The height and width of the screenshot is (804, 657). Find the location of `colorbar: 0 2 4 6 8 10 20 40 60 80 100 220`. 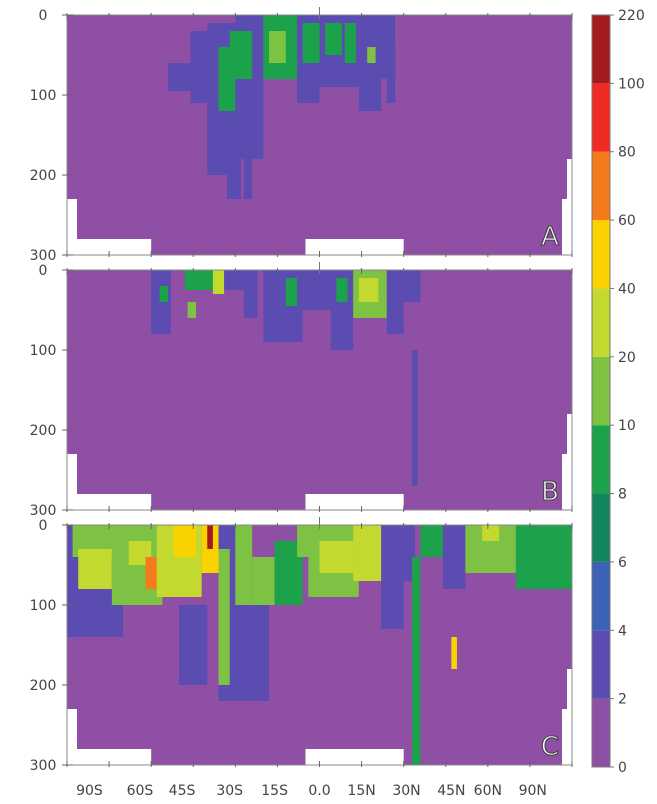

colorbar: 0 2 4 6 8 10 20 40 60 80 100 220 is located at coordinates (618, 392).